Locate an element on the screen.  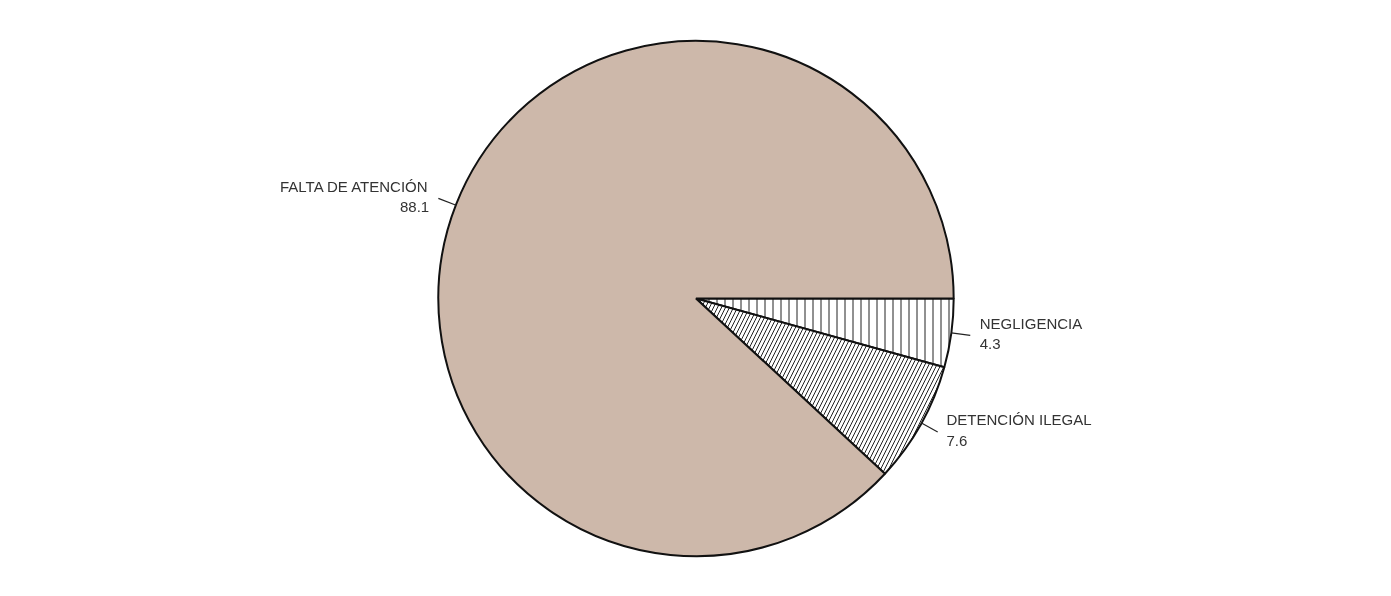
slice-label: FALTA DE ATENCIÓN is located at coordinates (354, 186).